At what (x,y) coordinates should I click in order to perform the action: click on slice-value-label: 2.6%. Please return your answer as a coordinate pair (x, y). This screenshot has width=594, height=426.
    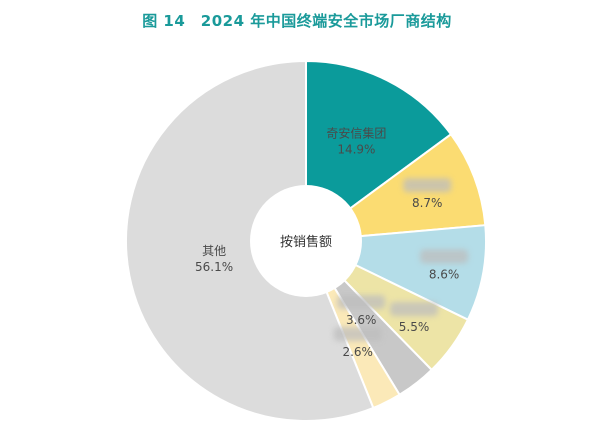
    Looking at the image, I should click on (357, 352).